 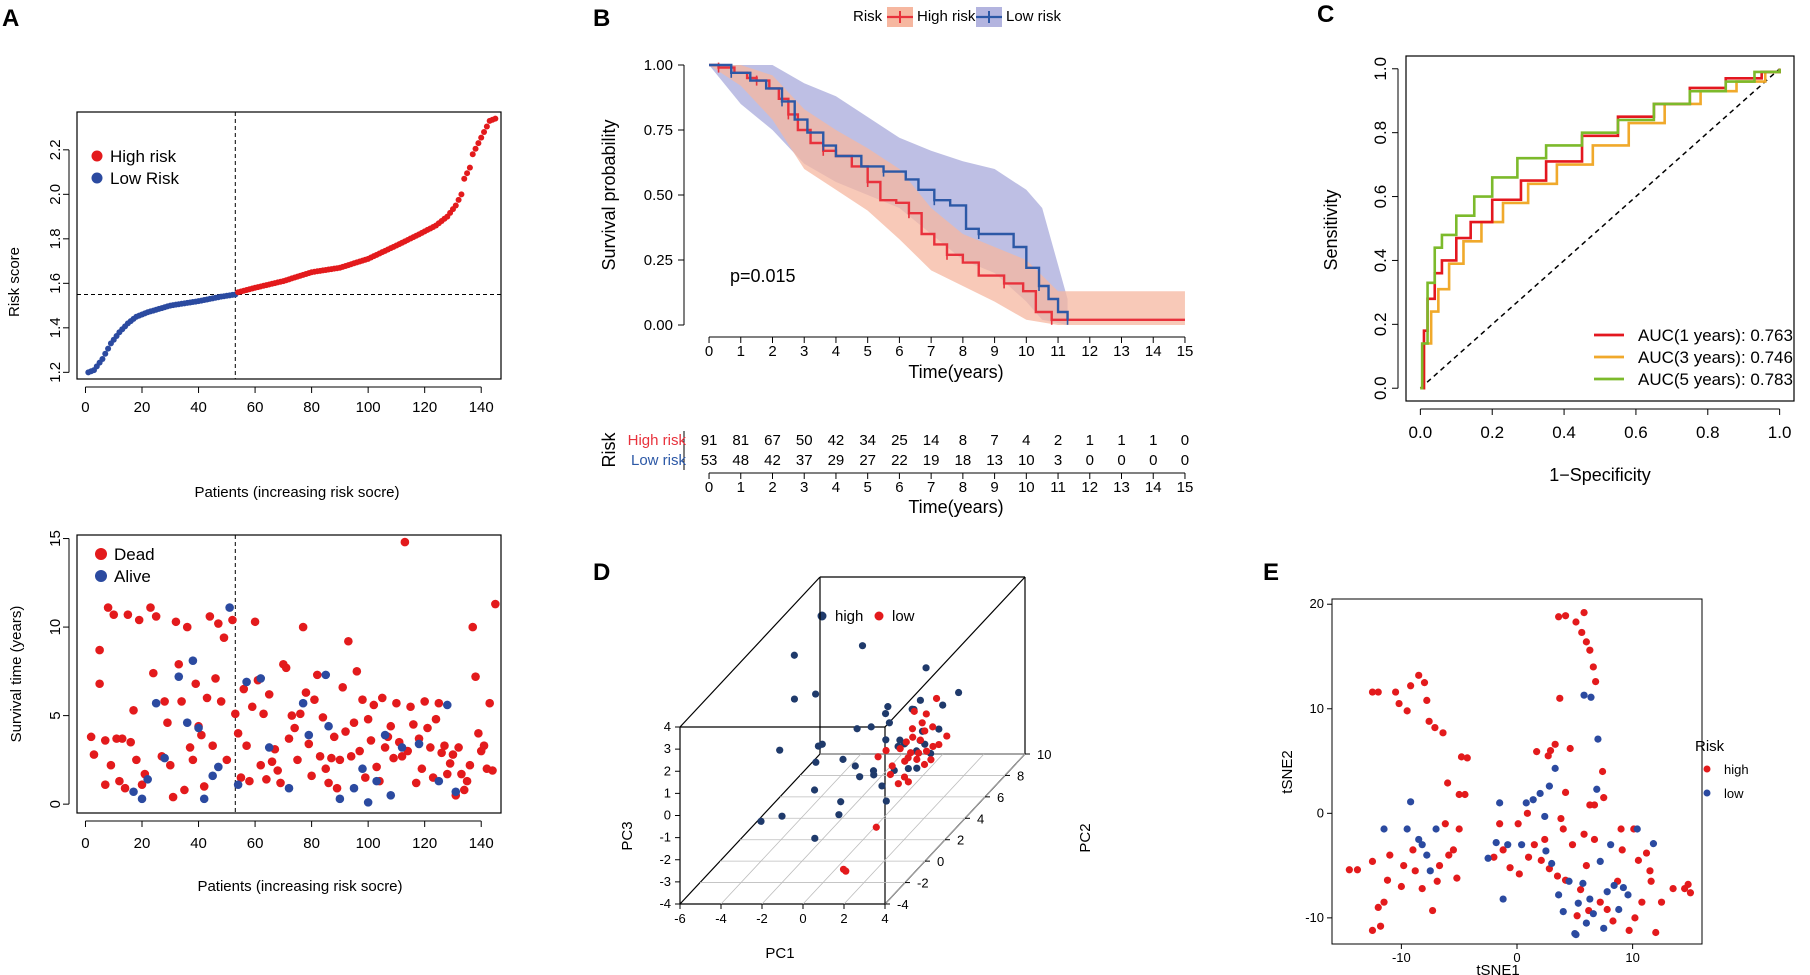 I want to click on low-risk-point, so click(x=105, y=353).